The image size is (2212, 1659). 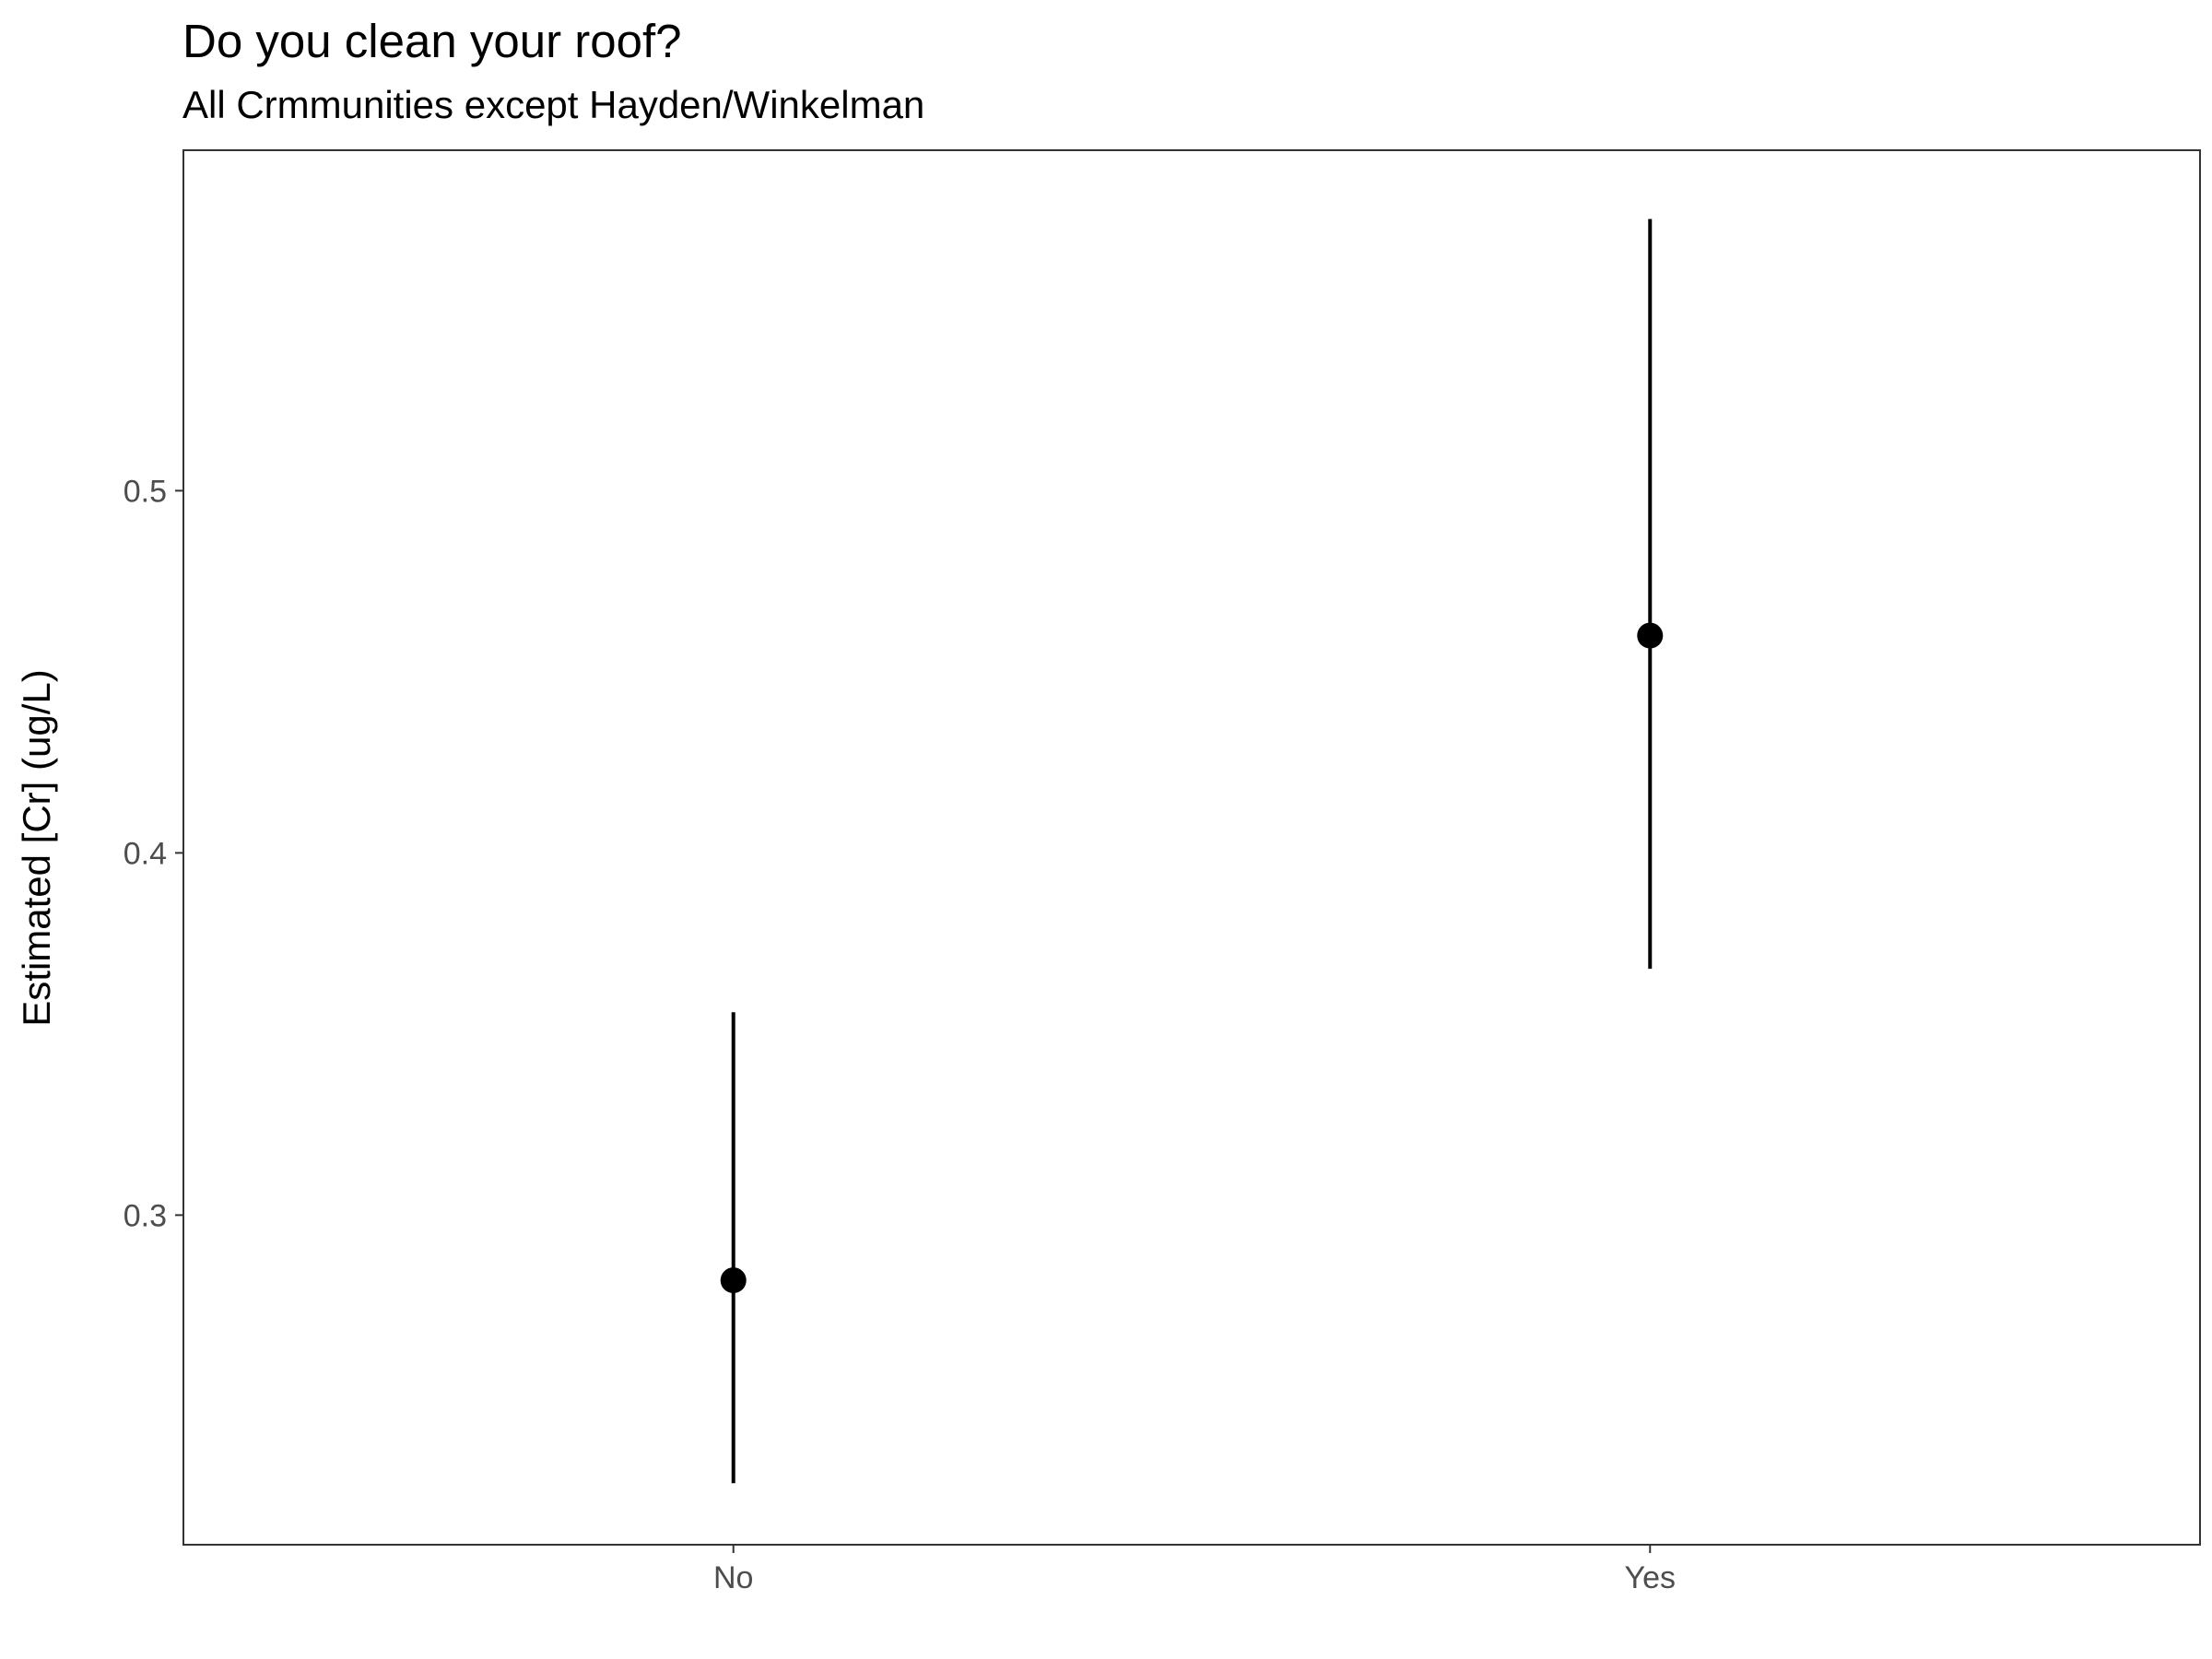 I want to click on x-tick-label: No, so click(x=733, y=1577).